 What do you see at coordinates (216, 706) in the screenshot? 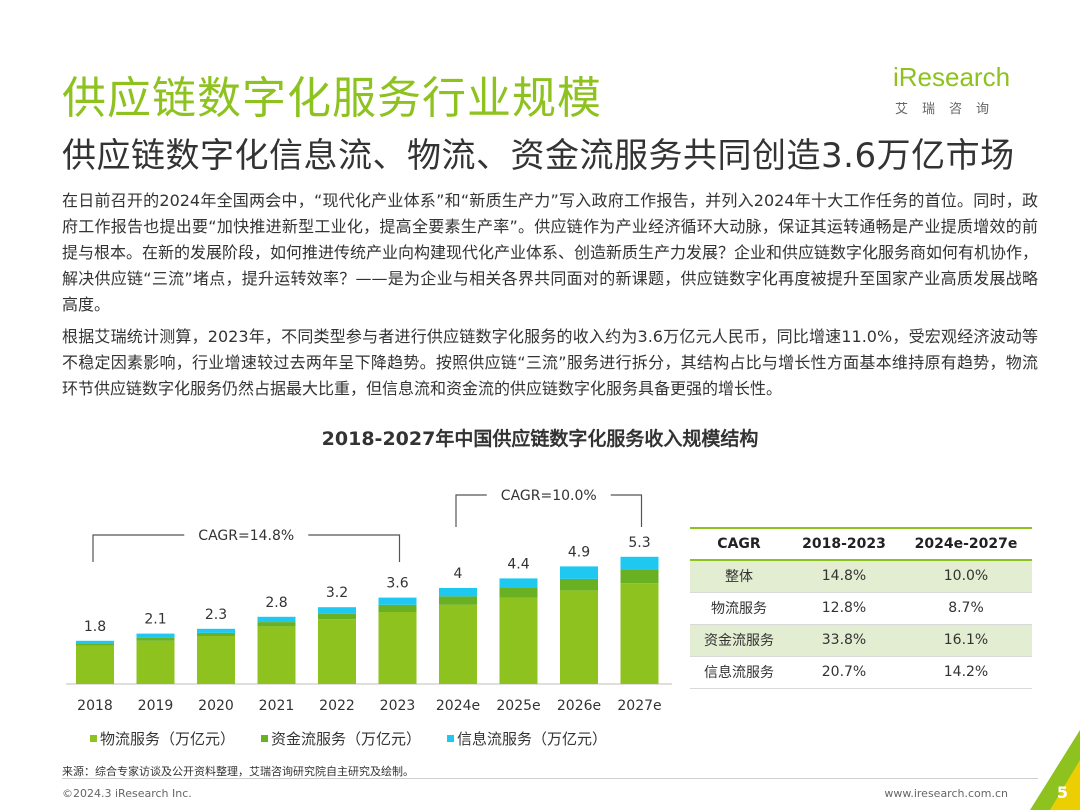
I see `x-tick-label: 2020` at bounding box center [216, 706].